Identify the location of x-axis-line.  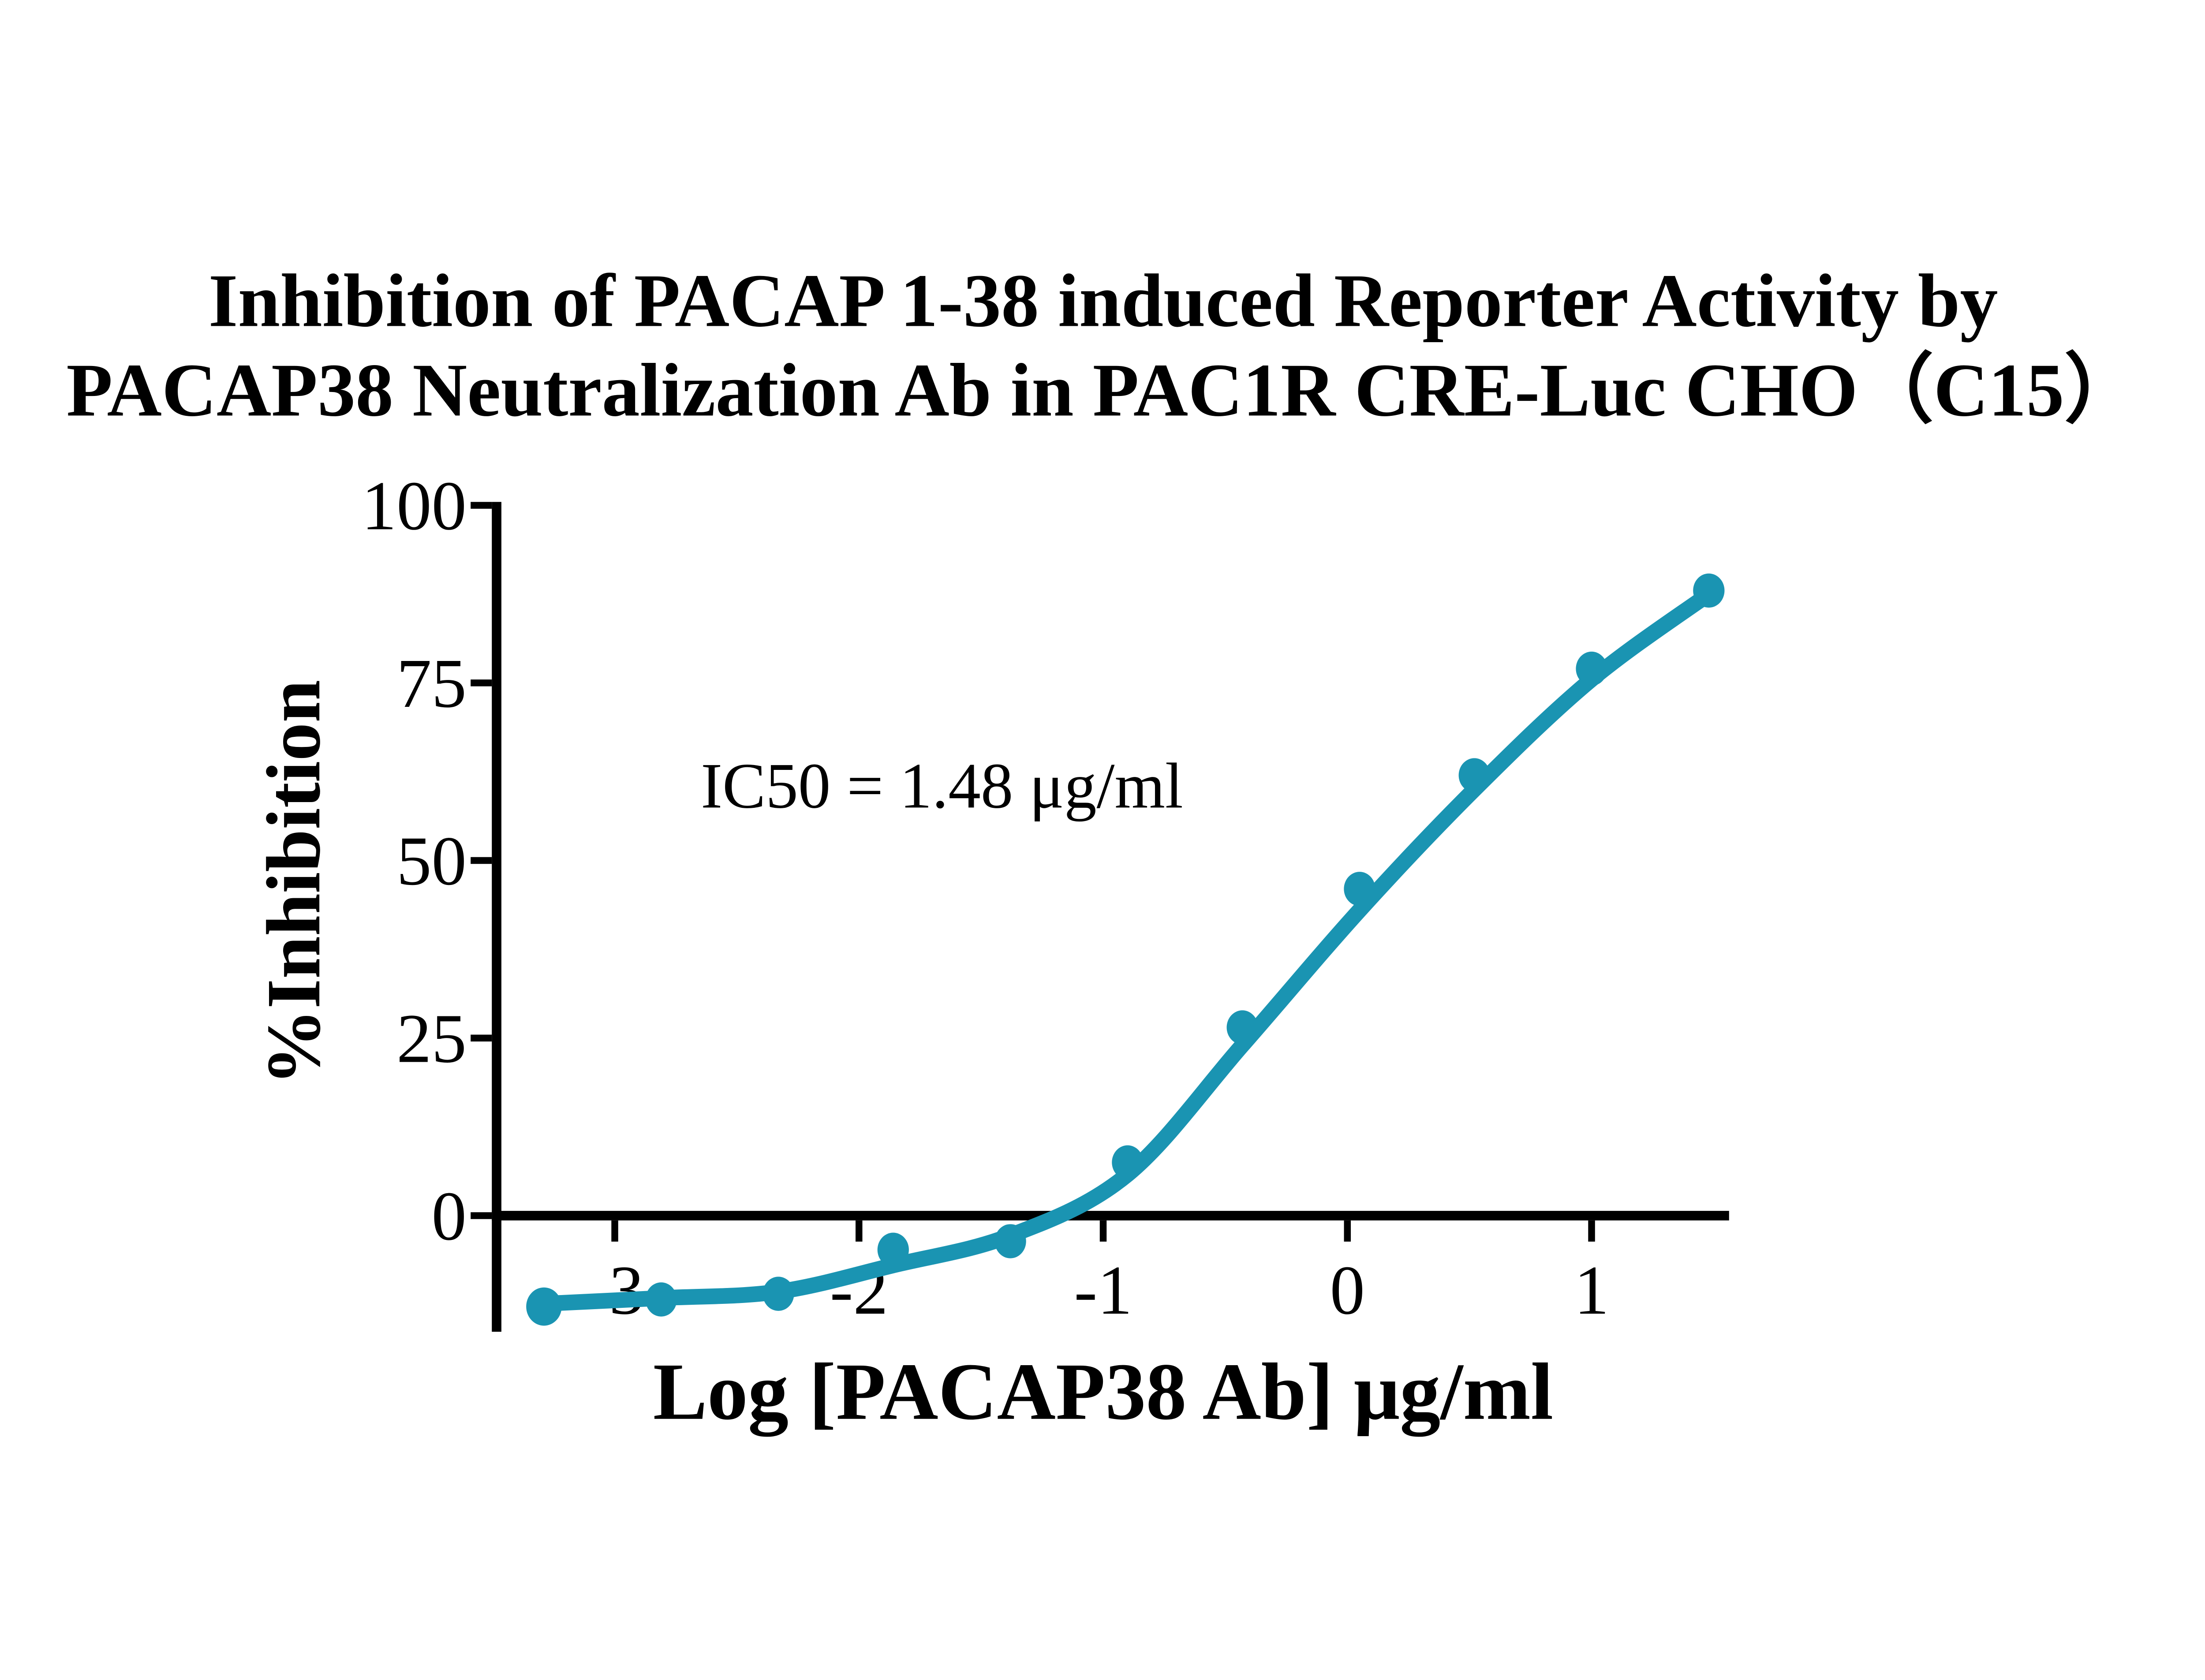
(1110, 1216).